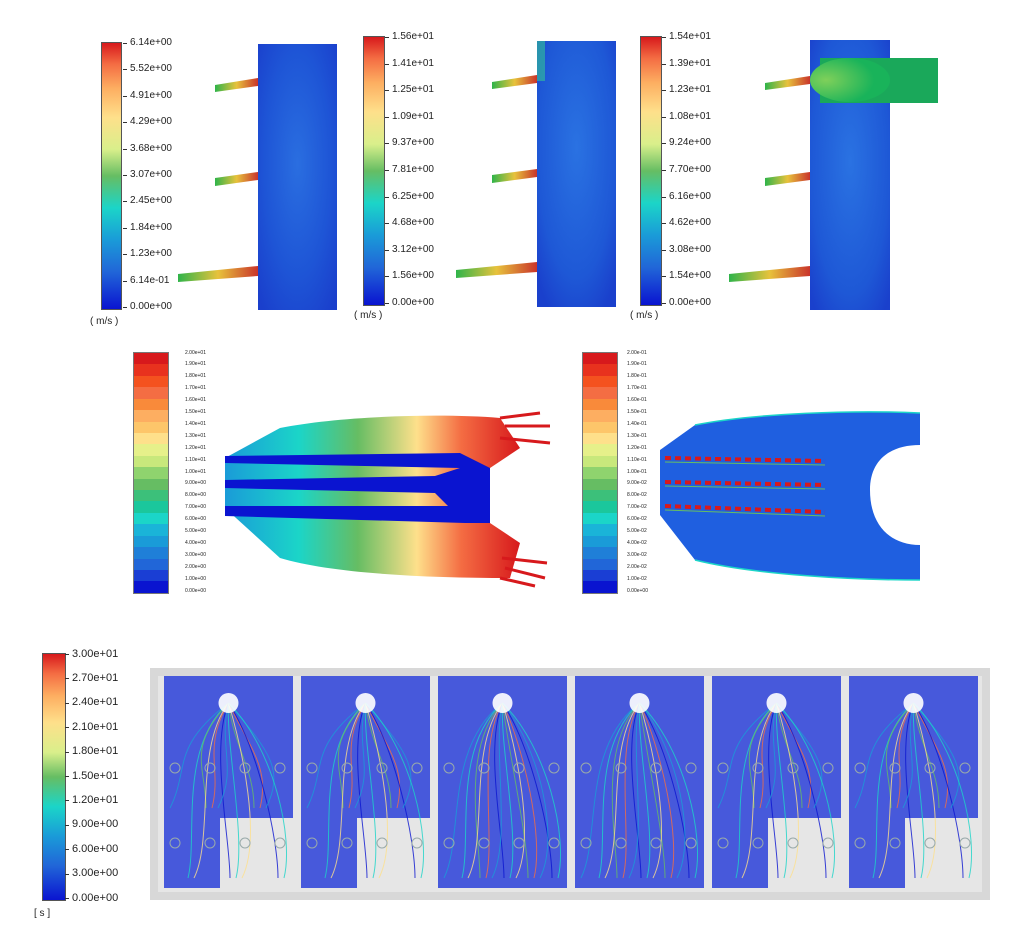  Describe the element at coordinates (637, 447) in the screenshot. I see `colorbar-tick-label: 1.20e-01` at that location.